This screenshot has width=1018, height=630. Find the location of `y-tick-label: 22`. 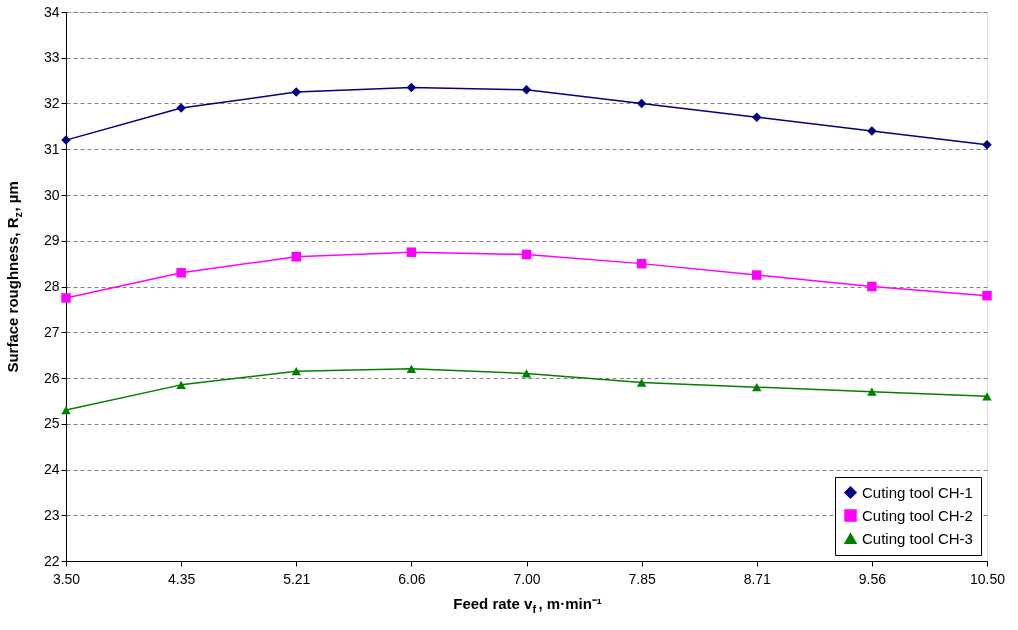

y-tick-label: 22 is located at coordinates (51, 560).